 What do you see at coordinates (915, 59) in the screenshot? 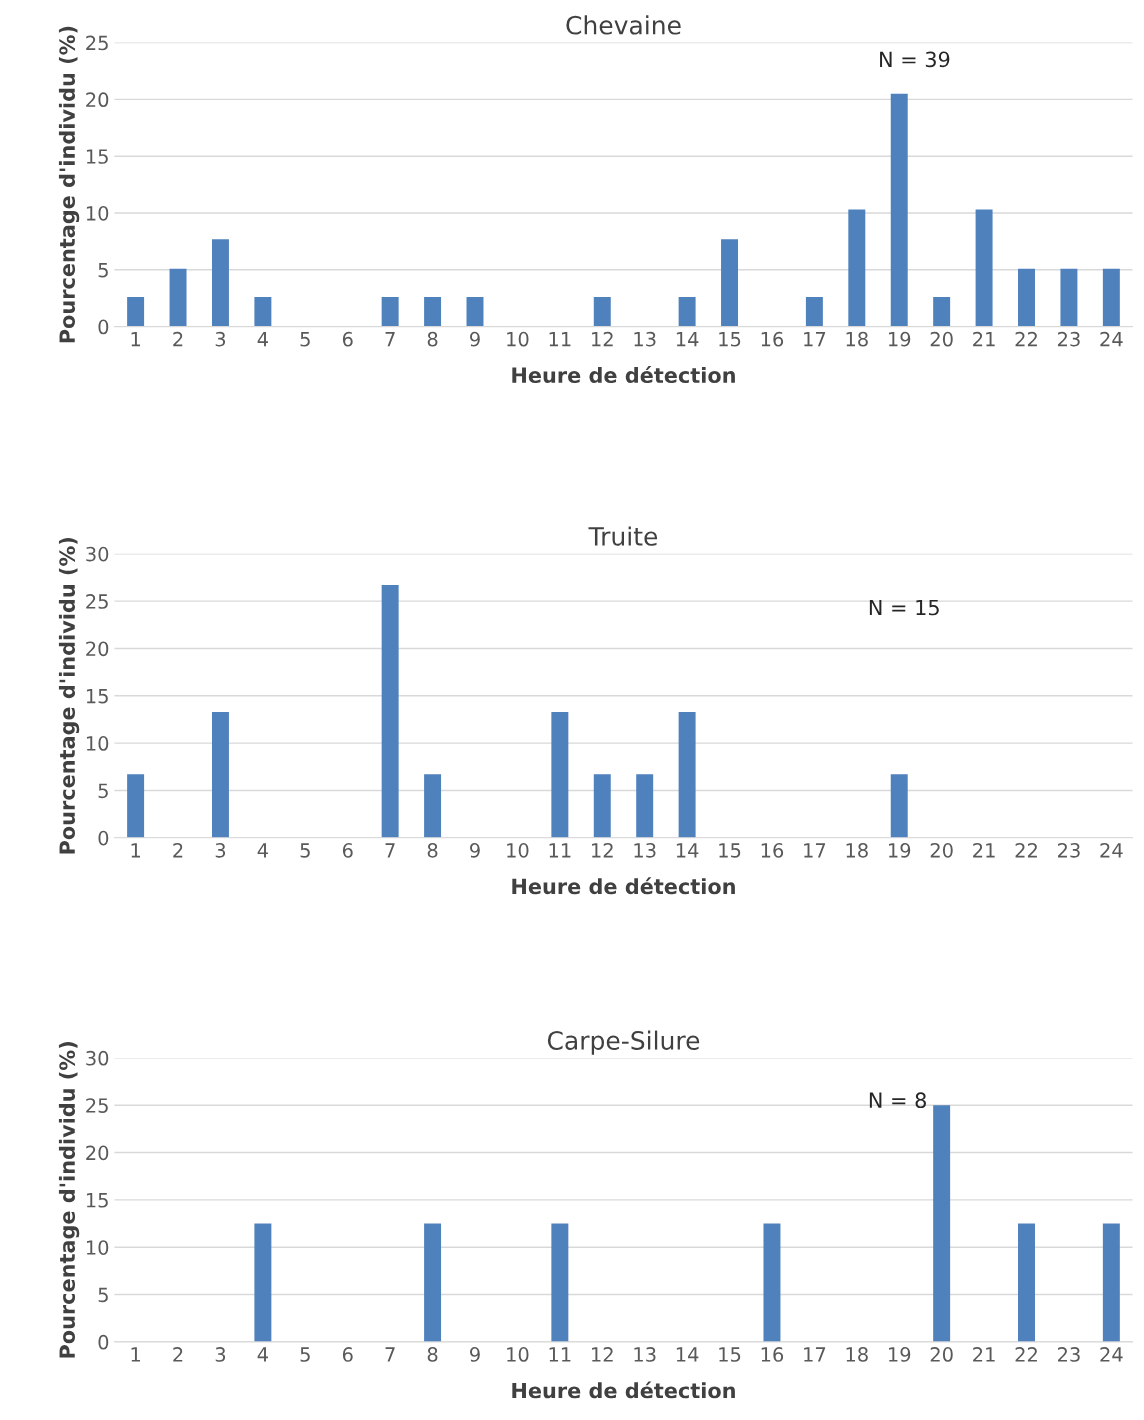
I see `annotation: N = 39` at bounding box center [915, 59].